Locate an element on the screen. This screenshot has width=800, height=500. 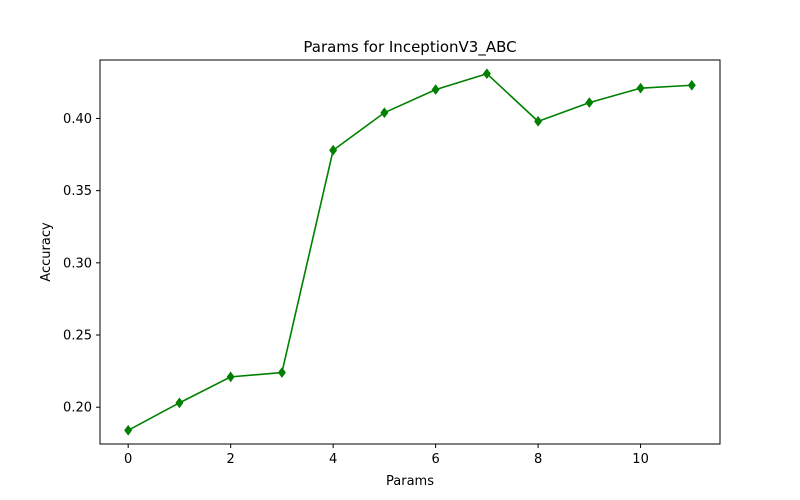
x-tick-label: 8 is located at coordinates (538, 459).